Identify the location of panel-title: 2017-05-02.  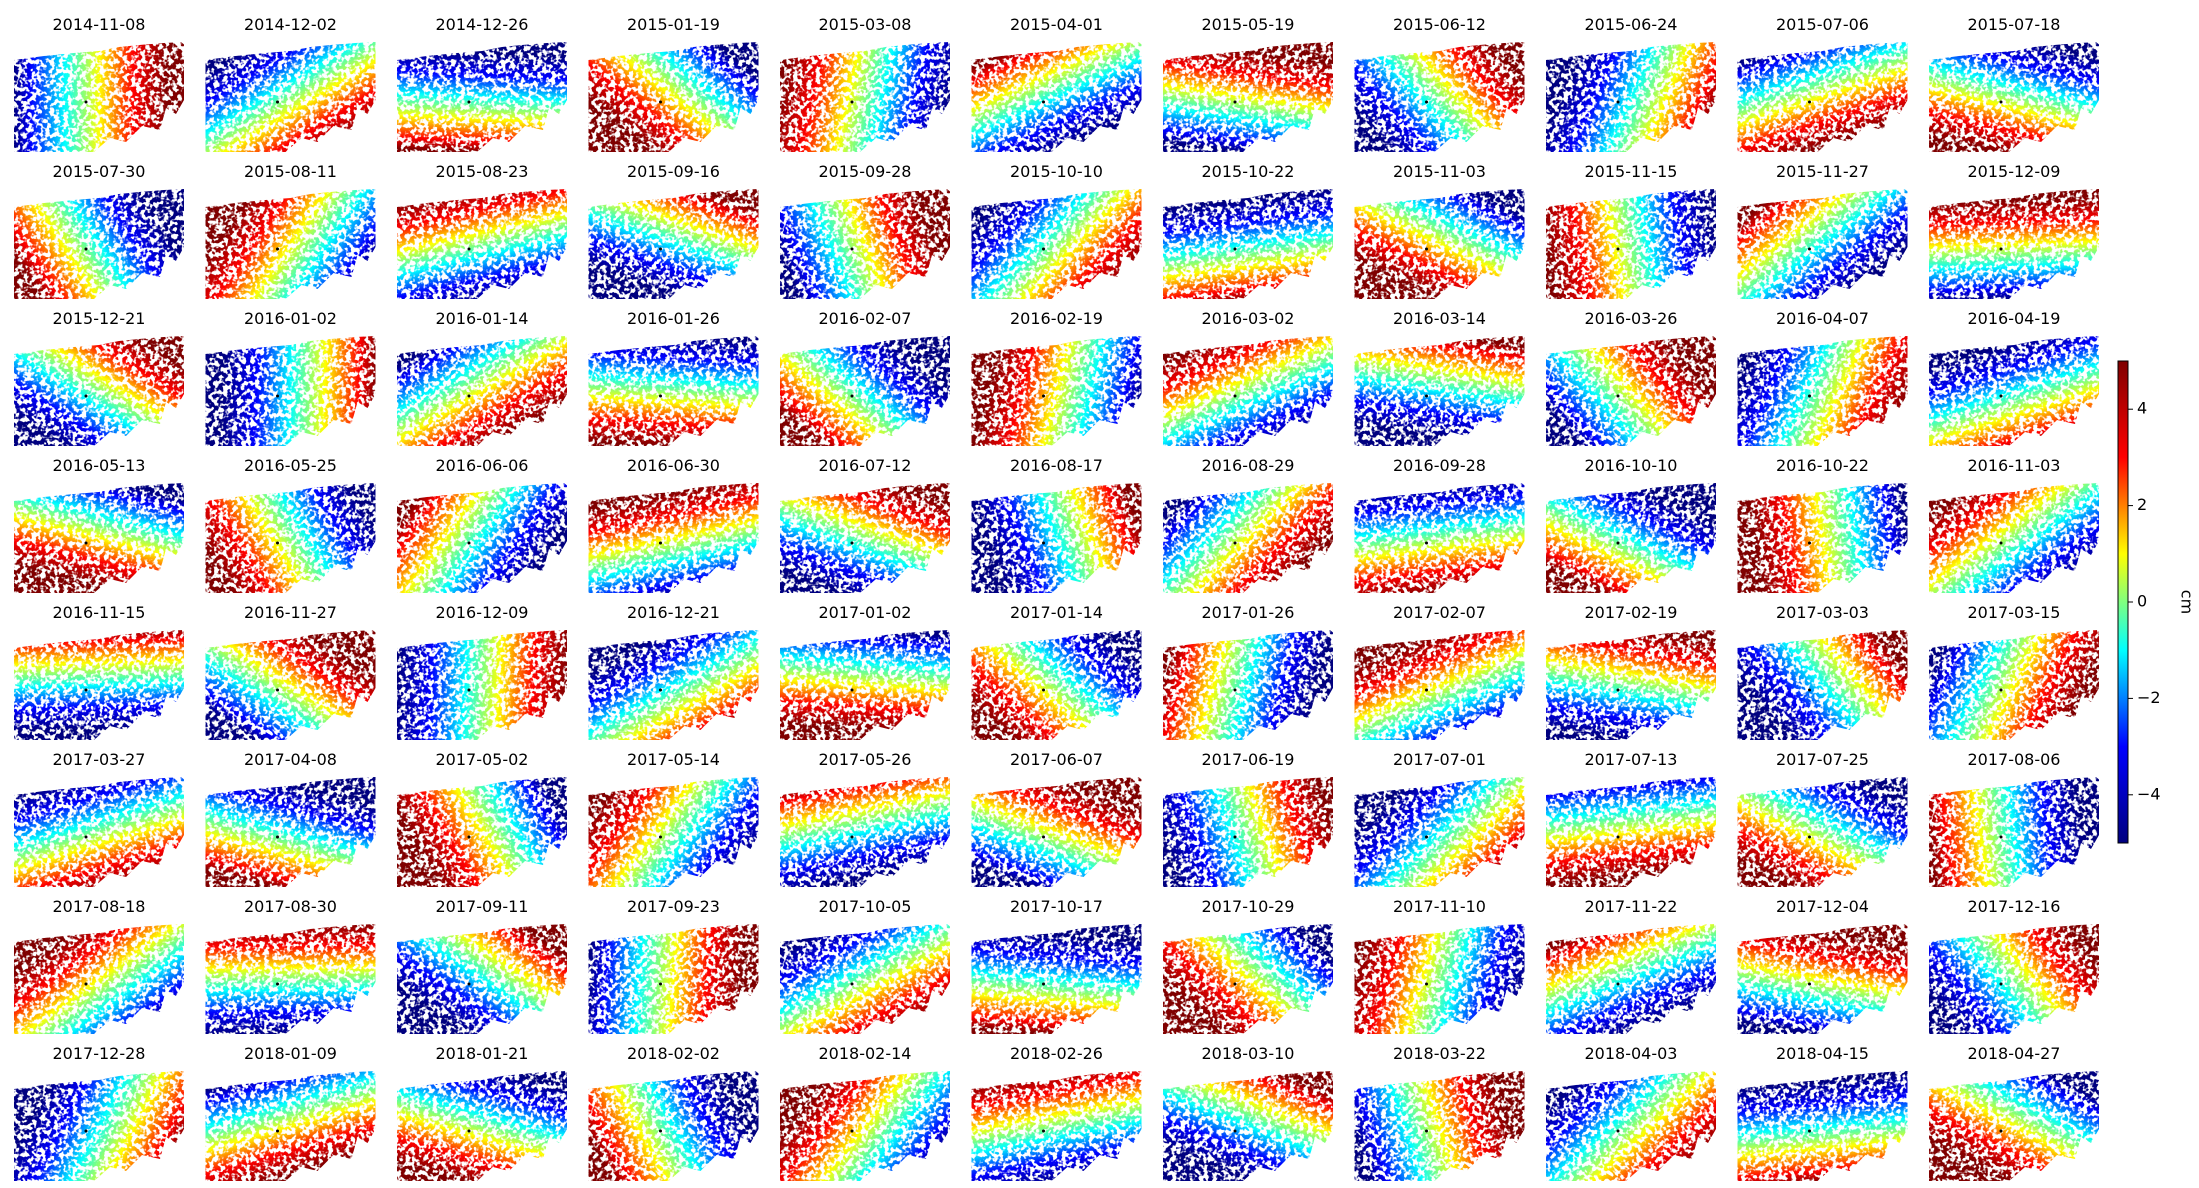
(482, 759).